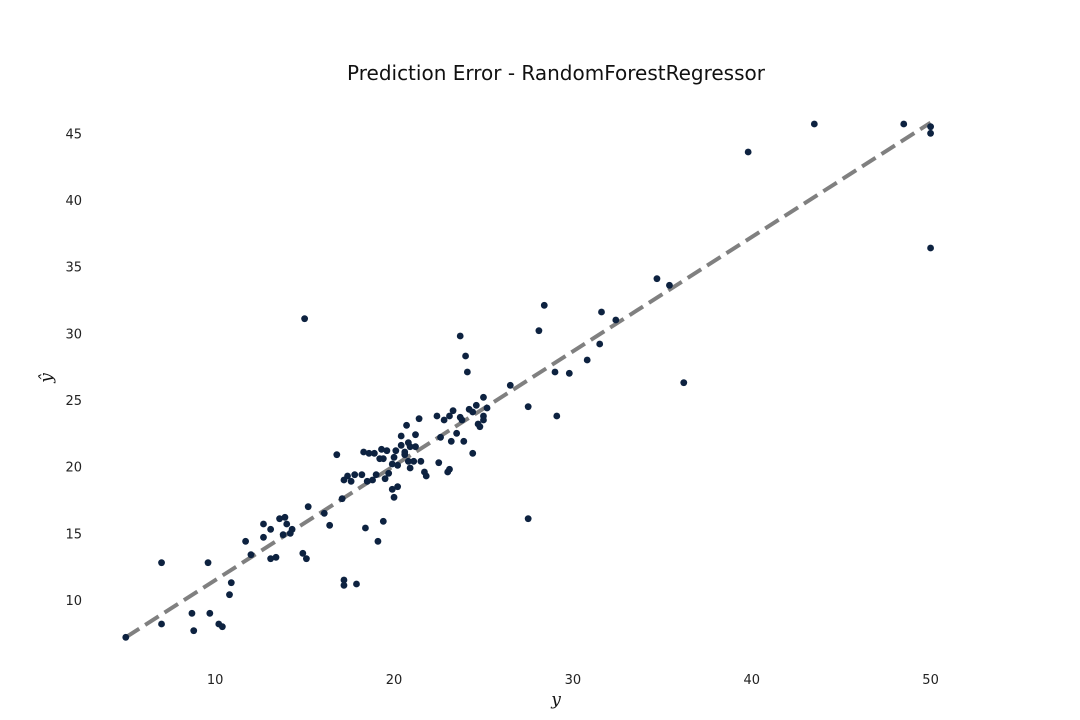 The height and width of the screenshot is (720, 1080). Describe the element at coordinates (751, 680) in the screenshot. I see `x-tick-label: 40` at that location.